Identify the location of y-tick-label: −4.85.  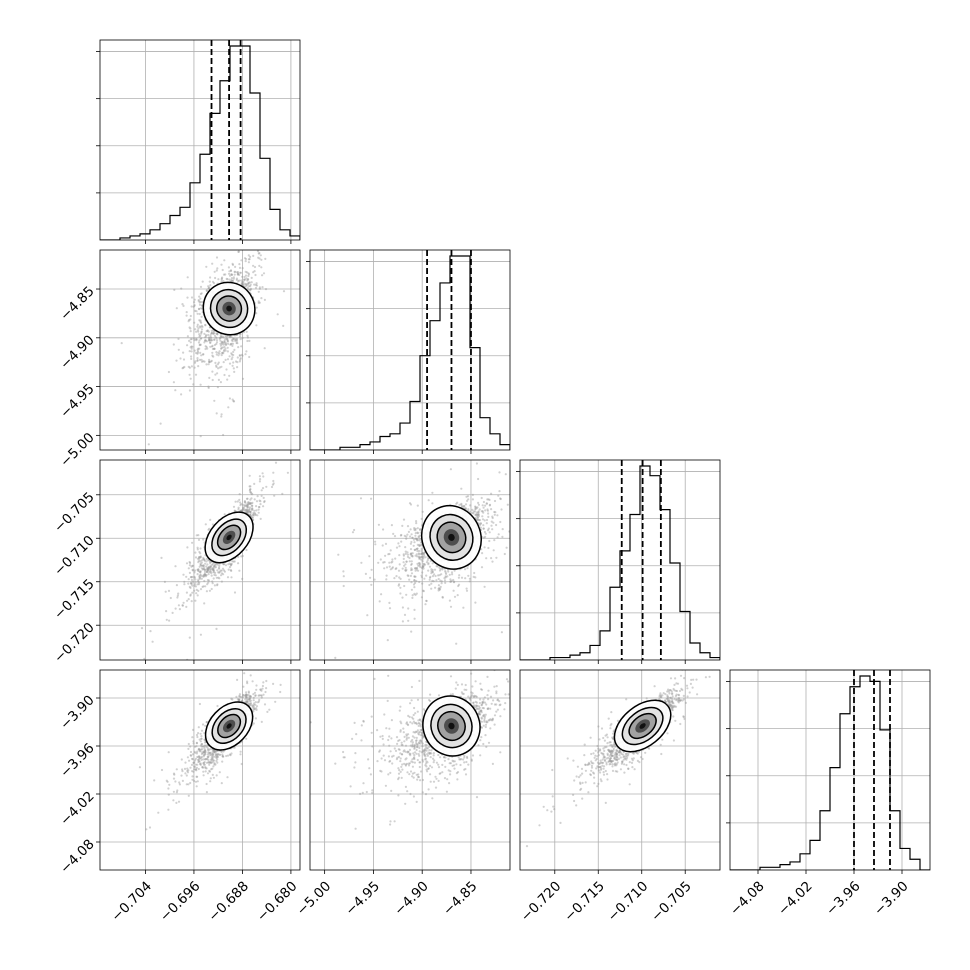
(77, 303).